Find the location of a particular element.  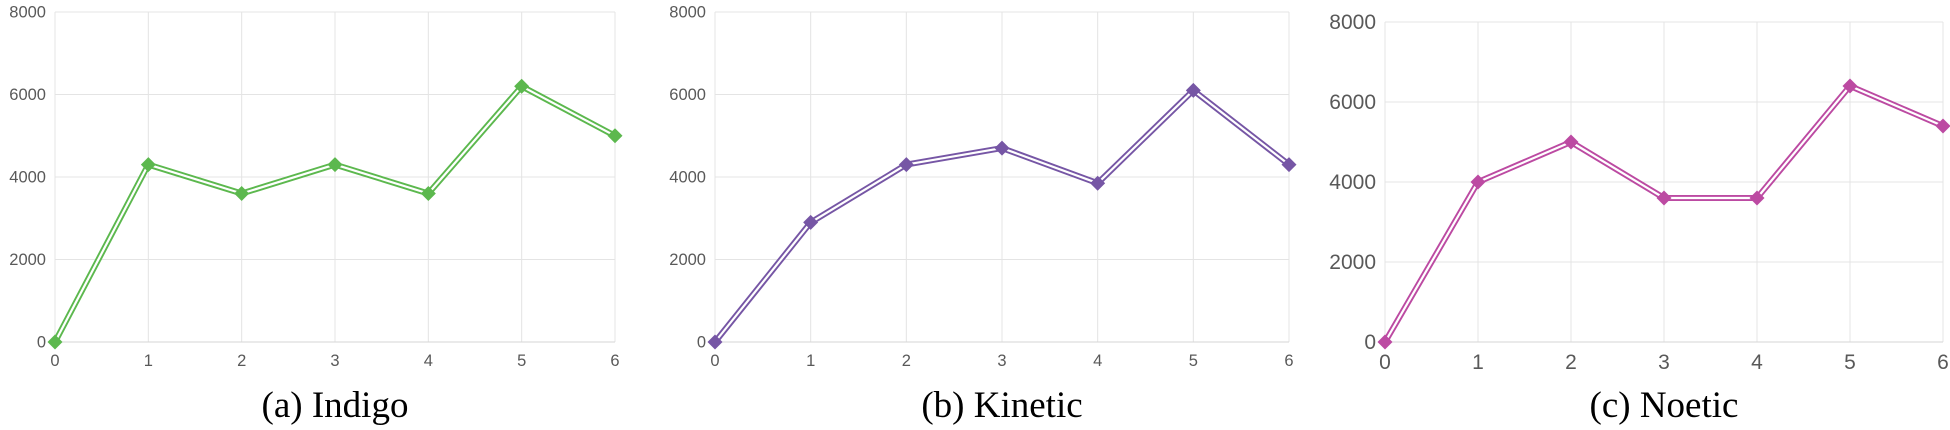

caption-noetic: (c) Noetic is located at coordinates (1664, 405).